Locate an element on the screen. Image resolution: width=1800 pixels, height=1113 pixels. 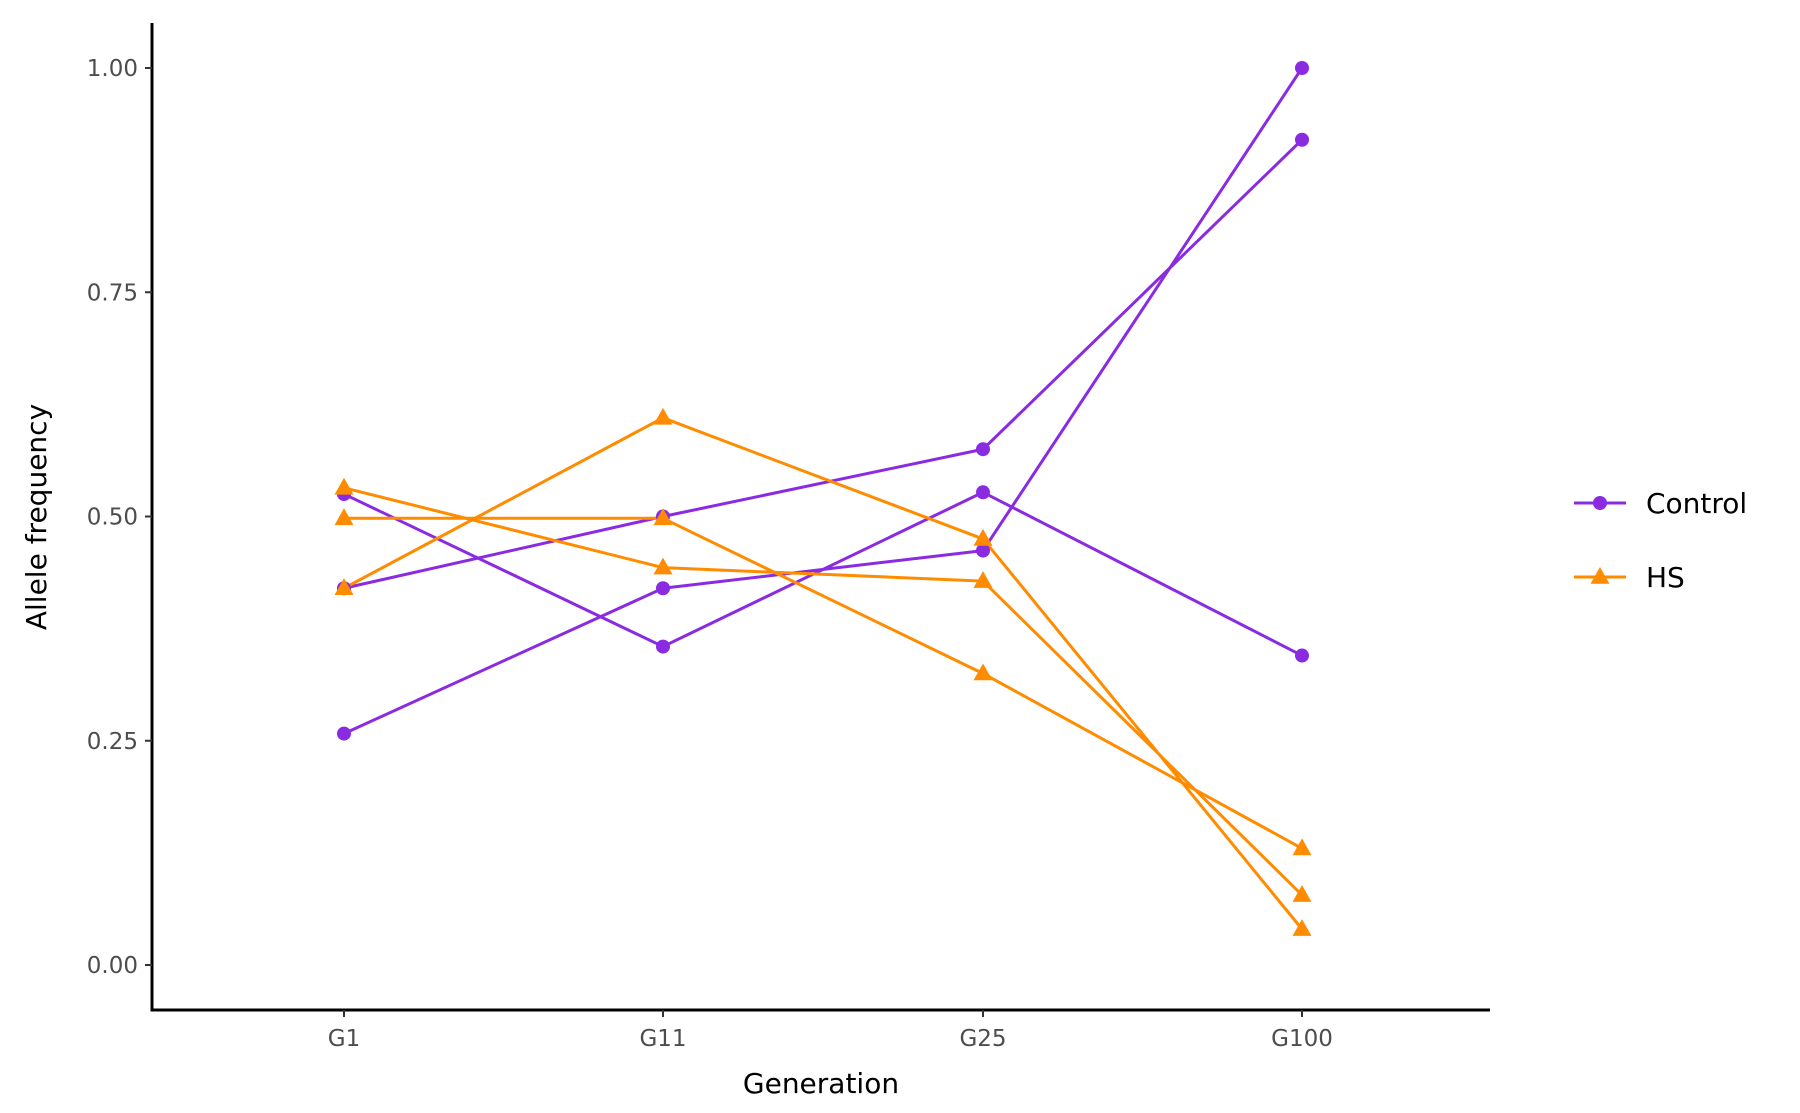
data-point-hs-6-g11 is located at coordinates (663, 517).